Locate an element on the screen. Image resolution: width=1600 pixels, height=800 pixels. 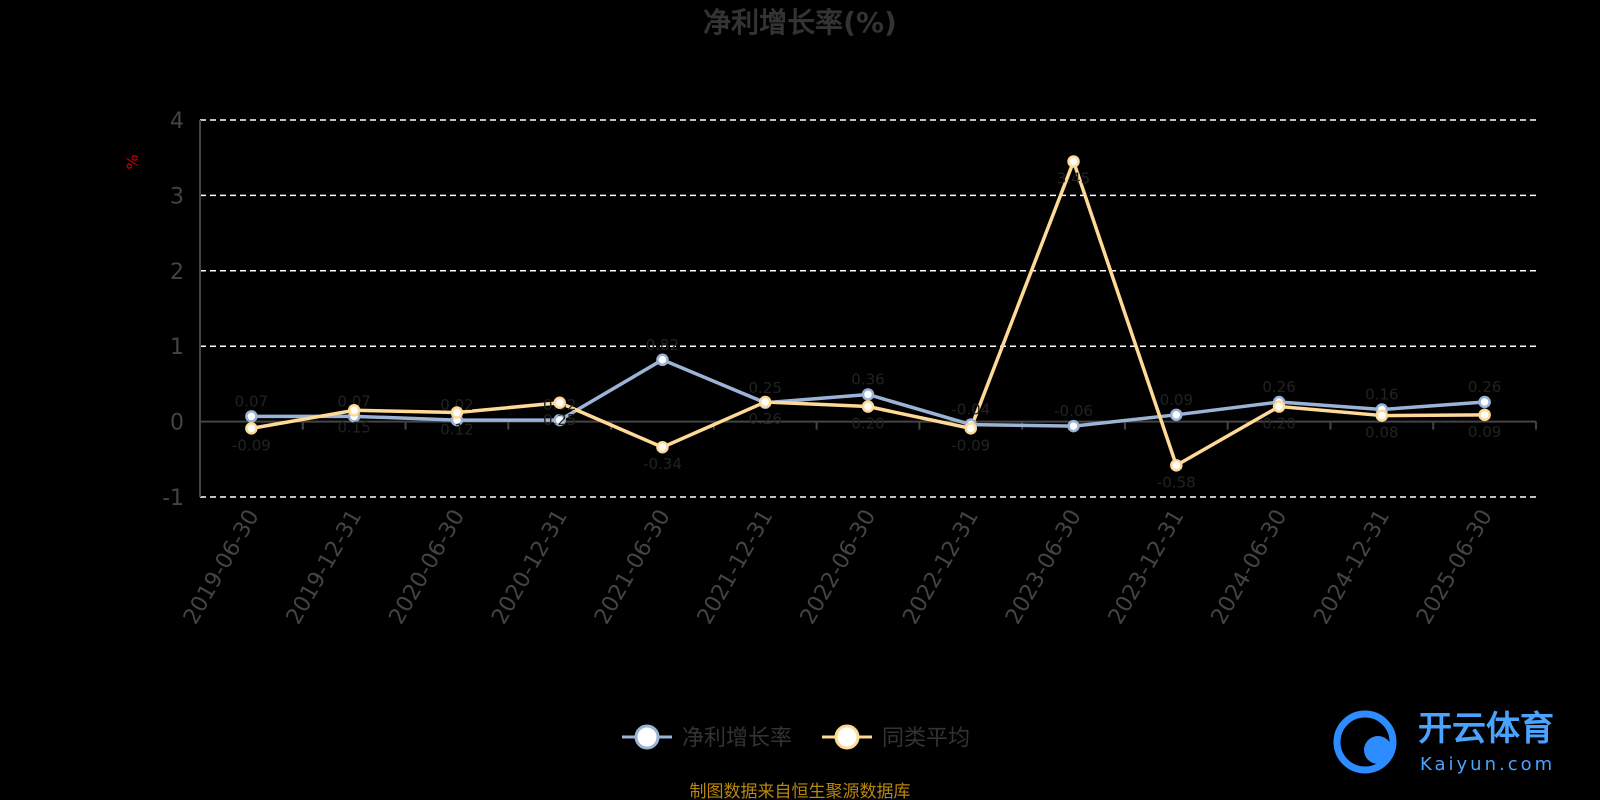
x-tick-label: 2020-06-30 is located at coordinates (428, 567).